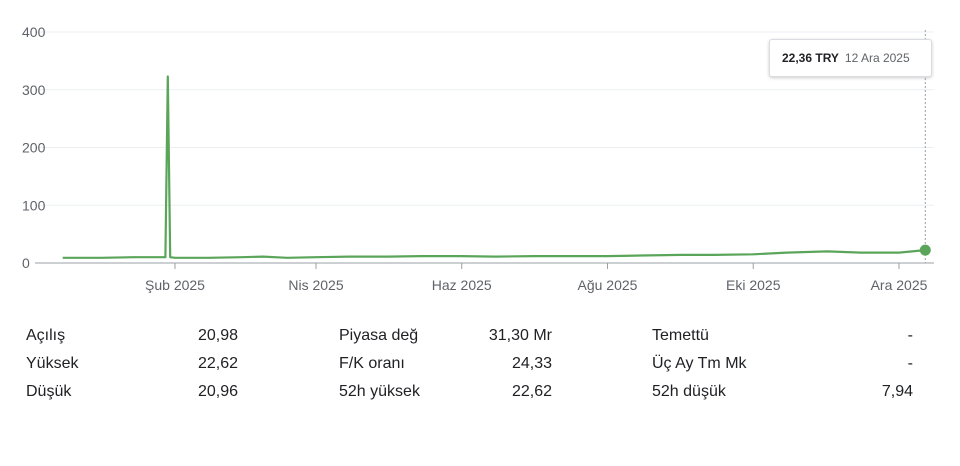  Describe the element at coordinates (689, 391) in the screenshot. I see `stat-label: 52h düşük` at that location.